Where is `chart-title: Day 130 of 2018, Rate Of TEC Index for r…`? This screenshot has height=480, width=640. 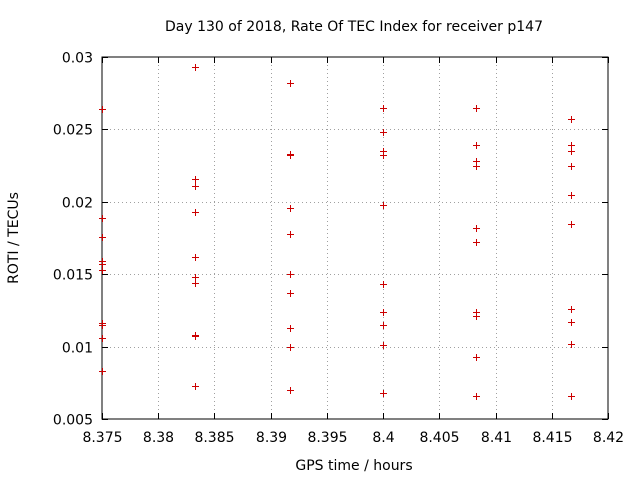
chart-title: Day 130 of 2018, Rate Of TEC Index for r… is located at coordinates (354, 27).